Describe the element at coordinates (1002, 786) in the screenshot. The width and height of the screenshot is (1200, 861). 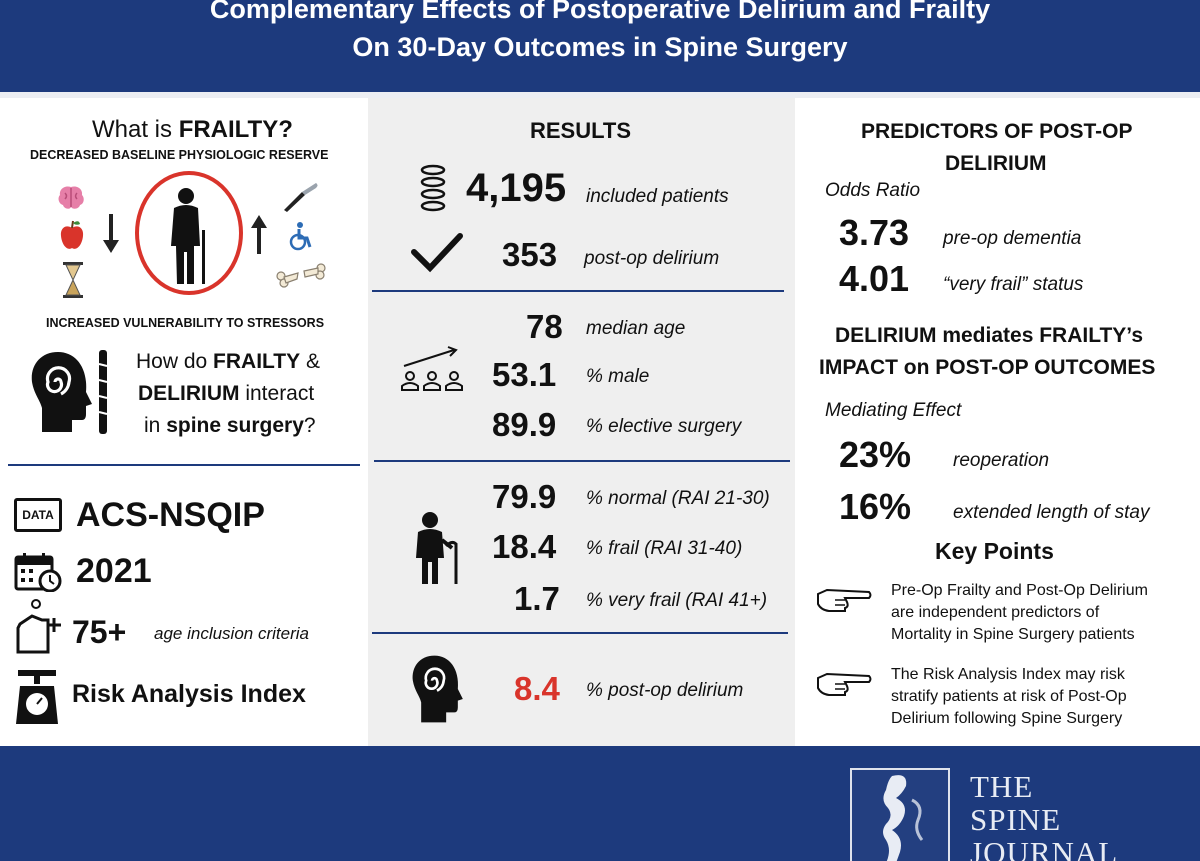
I see `journal-name-line-1: THE` at that location.